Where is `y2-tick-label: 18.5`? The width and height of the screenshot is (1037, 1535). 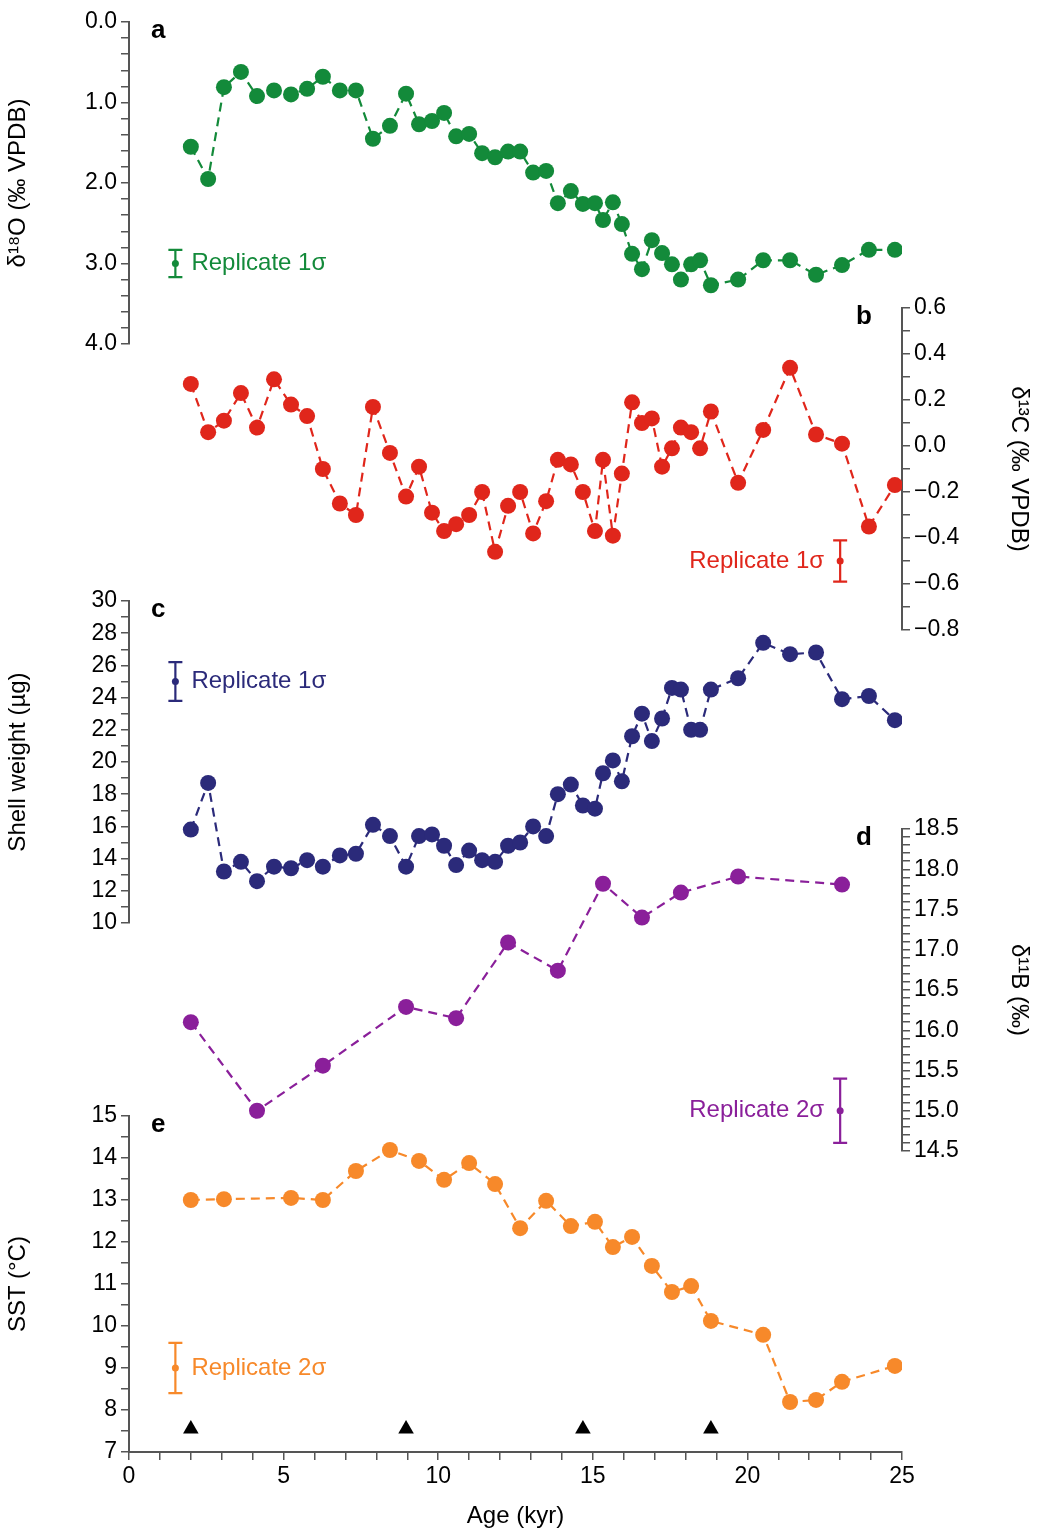
y2-tick-label: 18.5 is located at coordinates (936, 827).